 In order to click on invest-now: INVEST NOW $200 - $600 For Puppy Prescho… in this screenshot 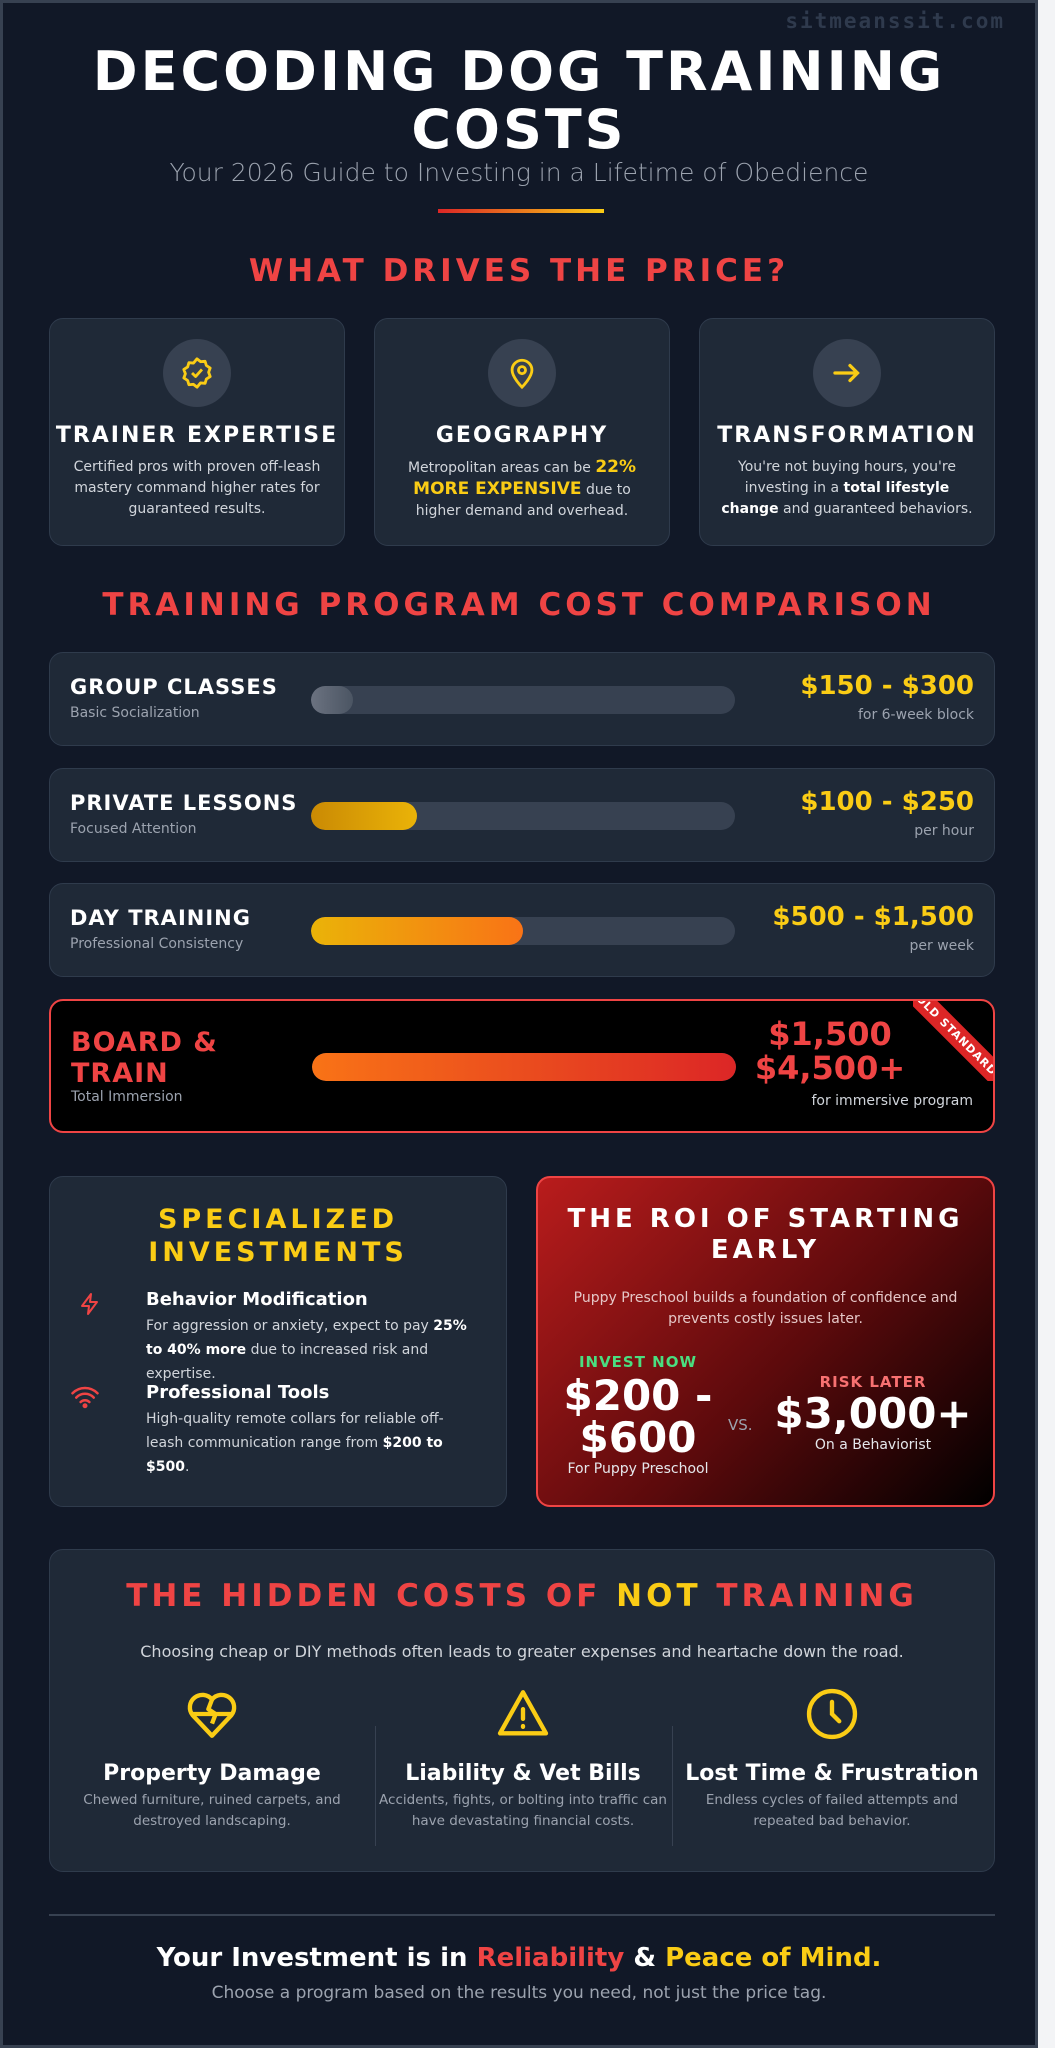, I will do `click(638, 1415)`.